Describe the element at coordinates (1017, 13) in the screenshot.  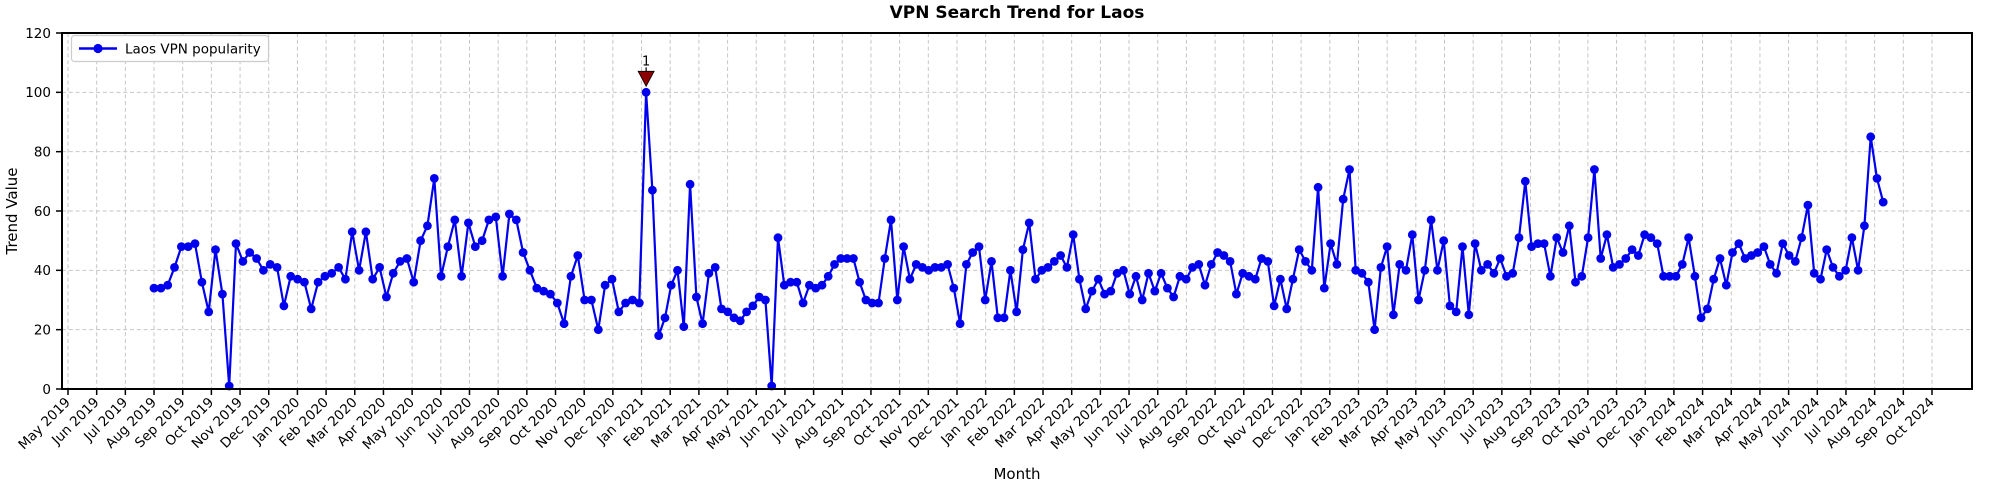
I see `chart-title: VPN Search Trend for Laos` at that location.